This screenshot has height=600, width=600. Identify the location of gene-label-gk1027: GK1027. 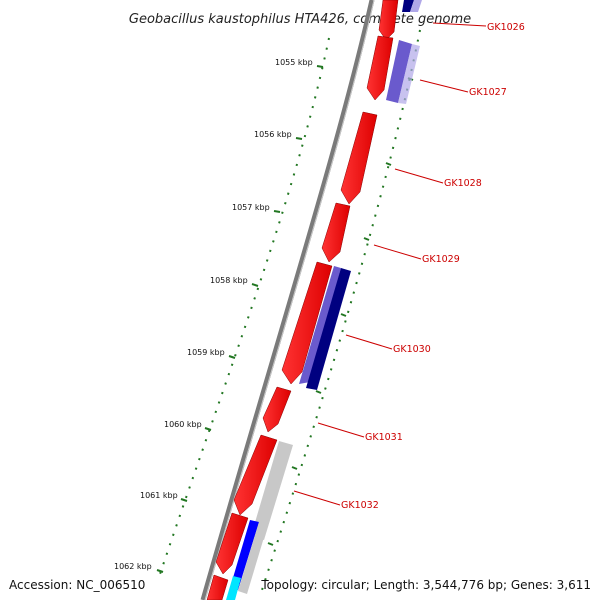
(488, 92).